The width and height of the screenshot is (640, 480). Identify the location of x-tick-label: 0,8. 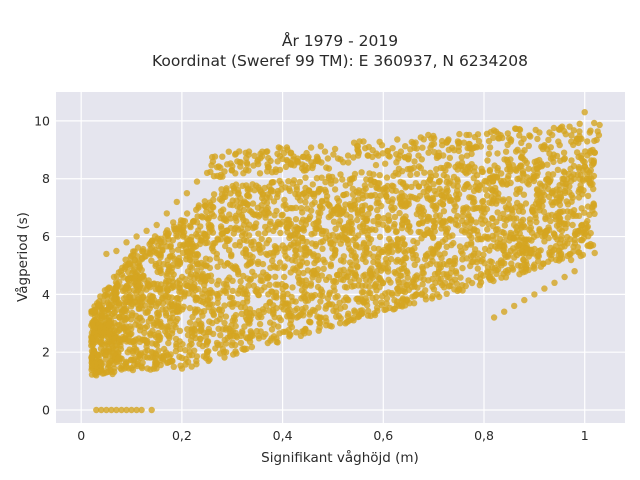
(484, 435).